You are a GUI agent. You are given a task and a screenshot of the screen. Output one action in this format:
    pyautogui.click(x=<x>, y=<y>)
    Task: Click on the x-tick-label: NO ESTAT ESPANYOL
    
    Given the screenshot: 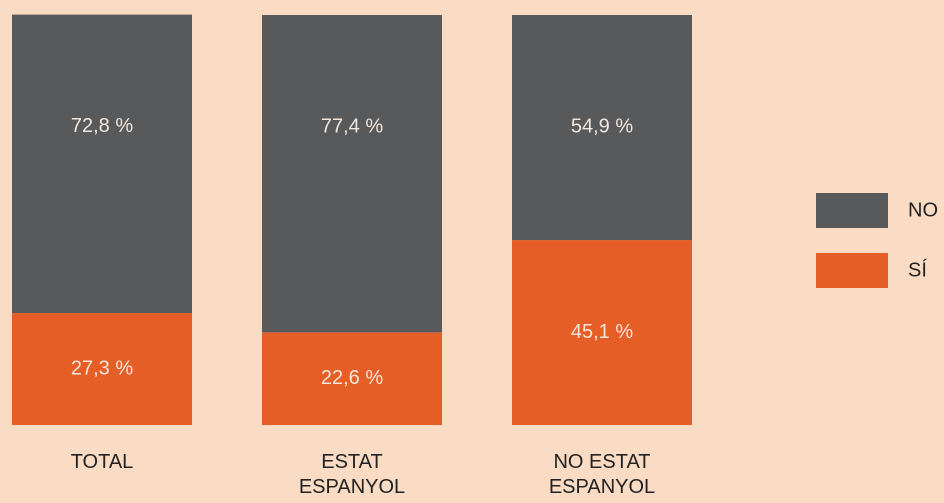 What is the action you would take?
    pyautogui.click(x=602, y=474)
    